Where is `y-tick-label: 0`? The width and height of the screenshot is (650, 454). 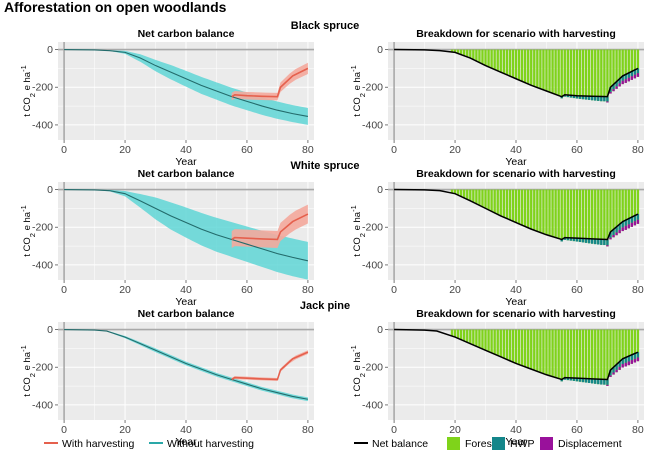
y-tick-label: 0 is located at coordinates (50, 190).